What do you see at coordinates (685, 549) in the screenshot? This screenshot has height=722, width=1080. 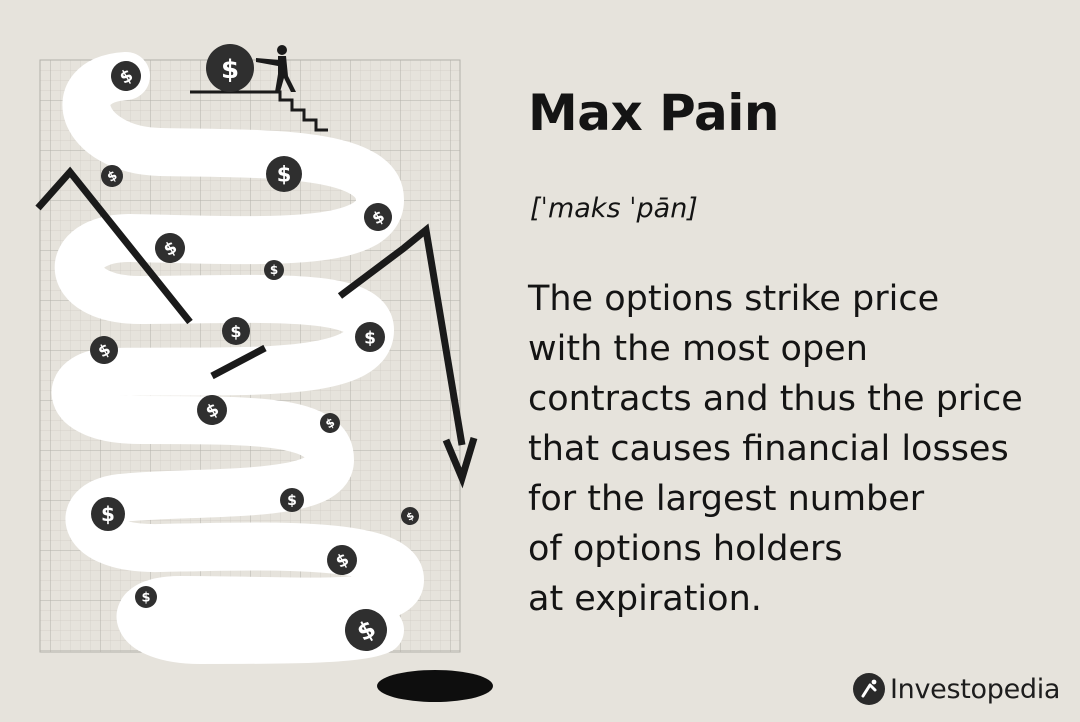 I see `definition-line: of options holders` at bounding box center [685, 549].